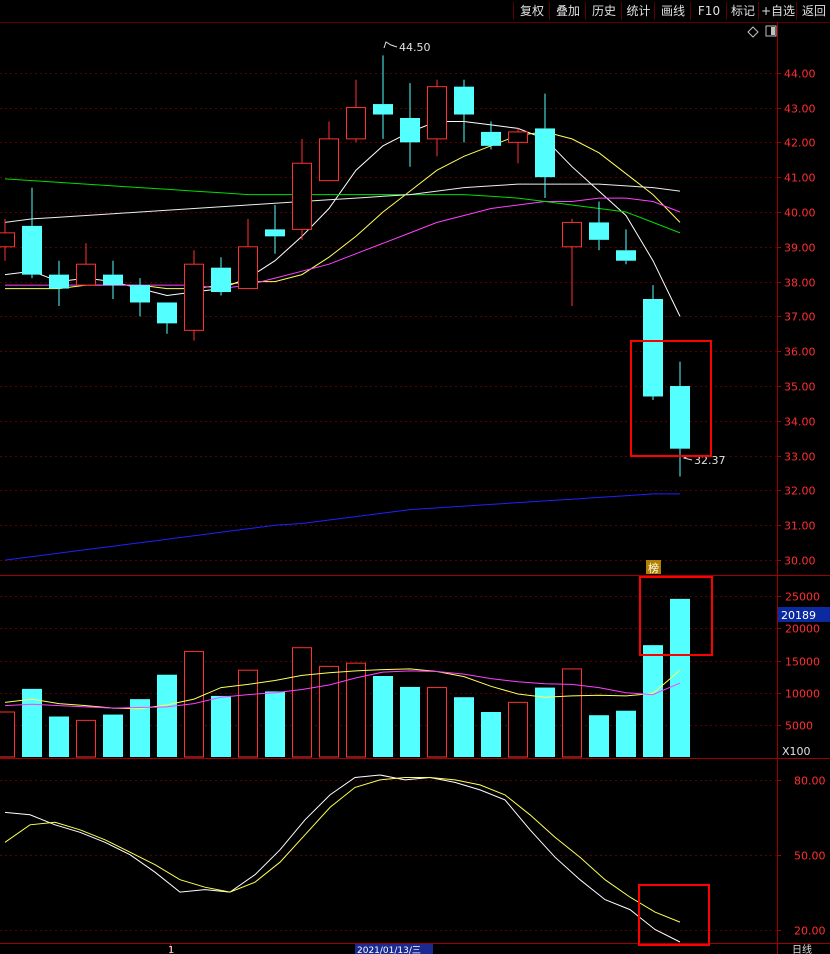  Describe the element at coordinates (799, 726) in the screenshot. I see `volume-tick-label: 5000` at that location.